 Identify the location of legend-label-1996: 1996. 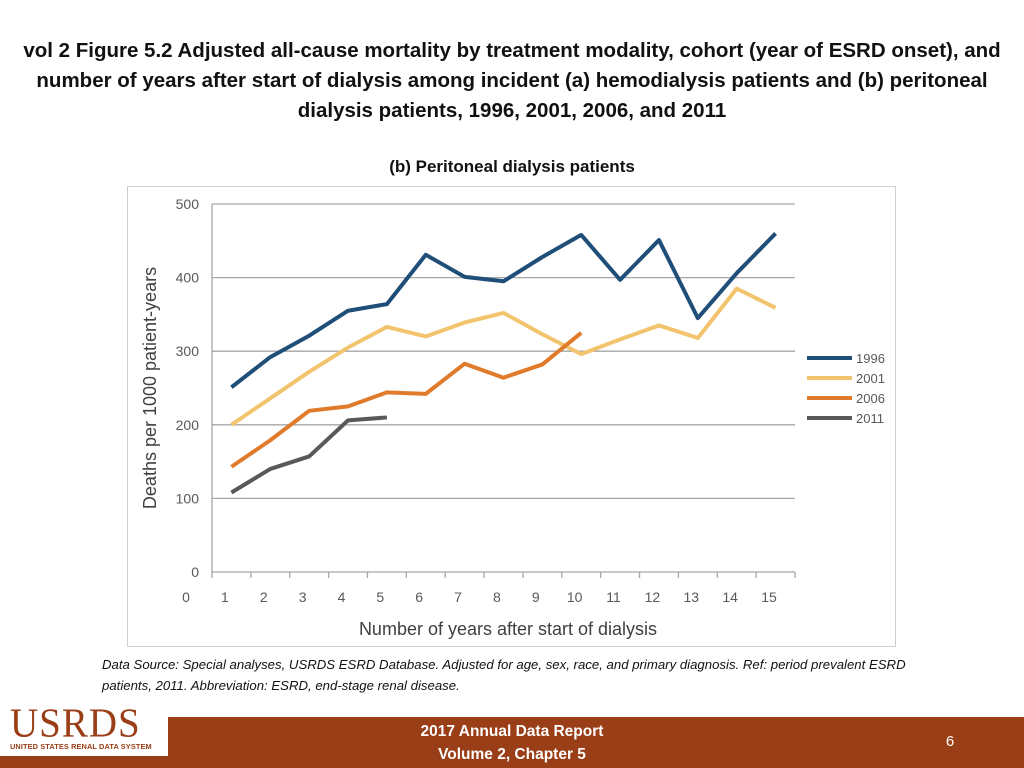
(870, 358).